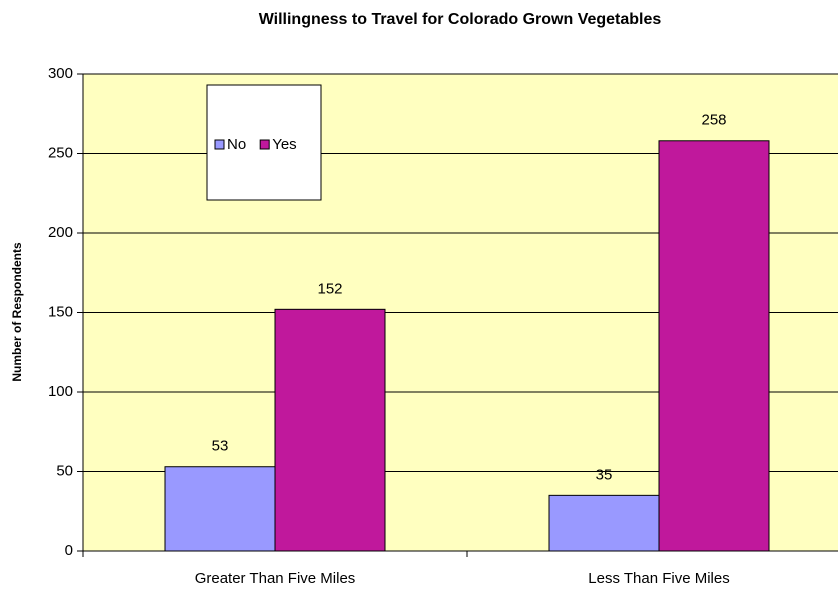 The image size is (838, 593). I want to click on legend-label: Yes, so click(284, 144).